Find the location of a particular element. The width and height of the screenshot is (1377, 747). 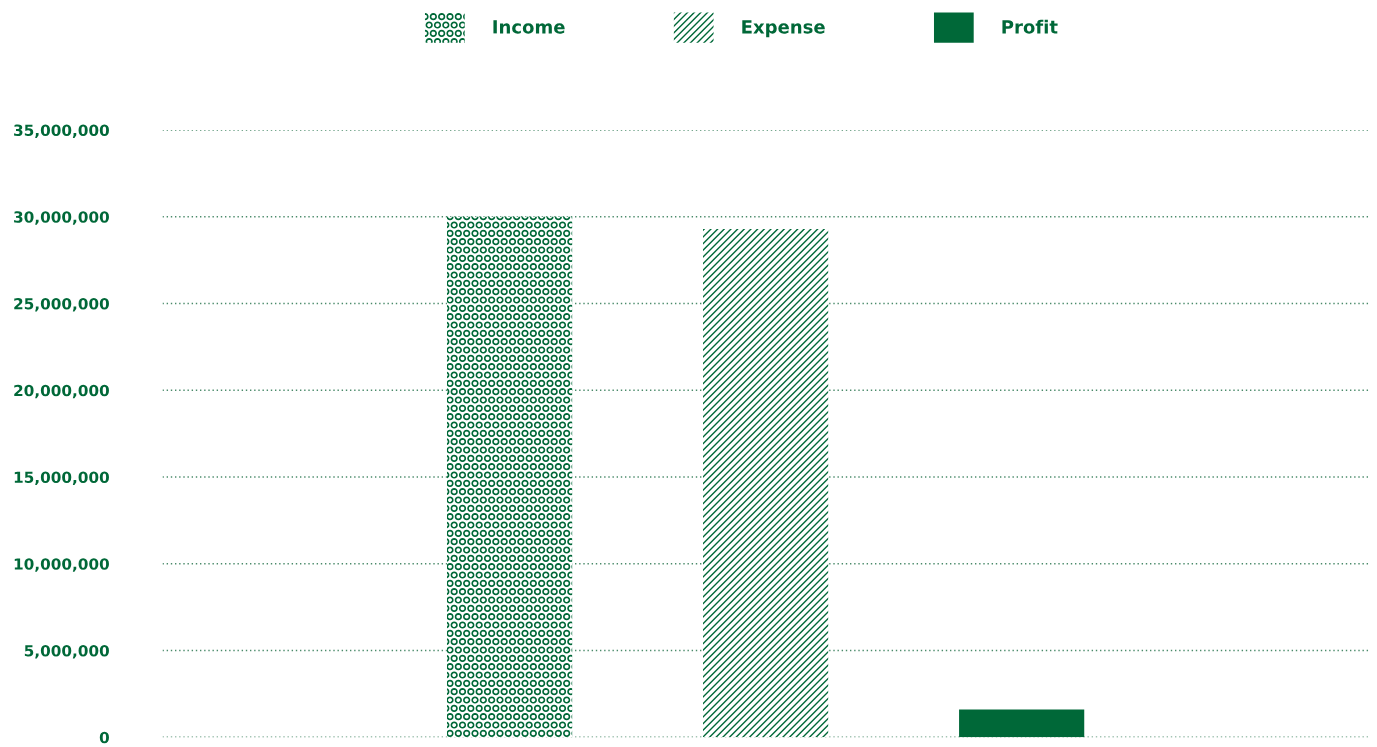

y-tick-label: 10,000,000 is located at coordinates (61, 565).